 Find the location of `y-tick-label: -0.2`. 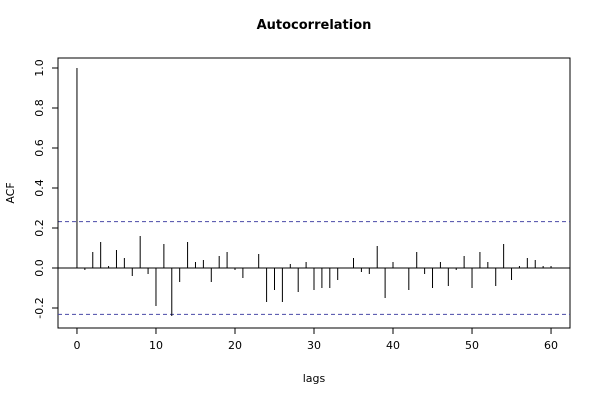

y-tick-label: -0.2 is located at coordinates (39, 307).